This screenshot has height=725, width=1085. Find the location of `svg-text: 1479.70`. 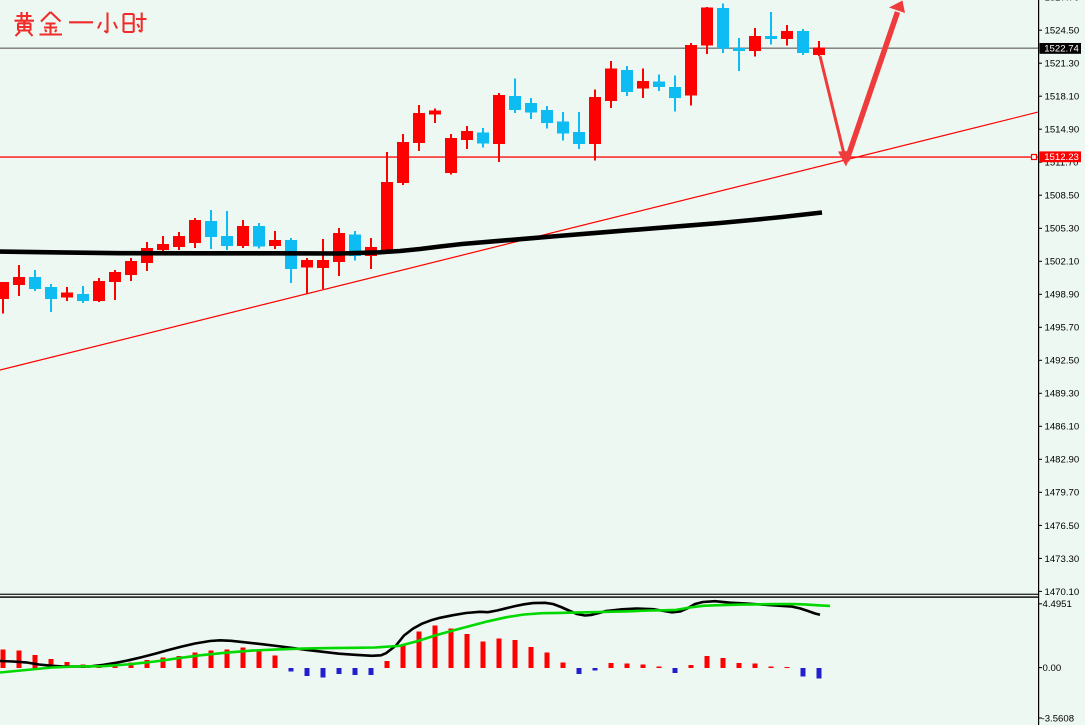

svg-text: 1479.70 is located at coordinates (1062, 493).